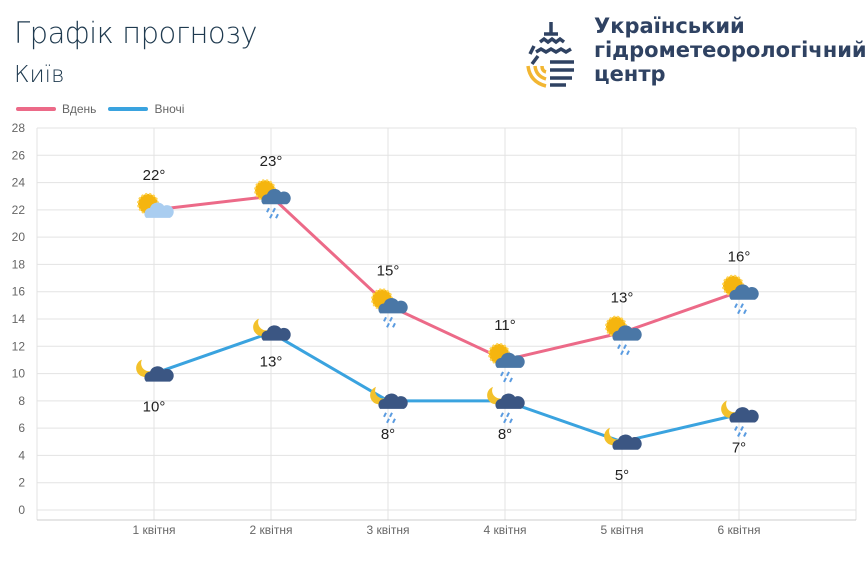 The width and height of the screenshot is (866, 574). I want to click on y-tick-label: 4, so click(21, 455).